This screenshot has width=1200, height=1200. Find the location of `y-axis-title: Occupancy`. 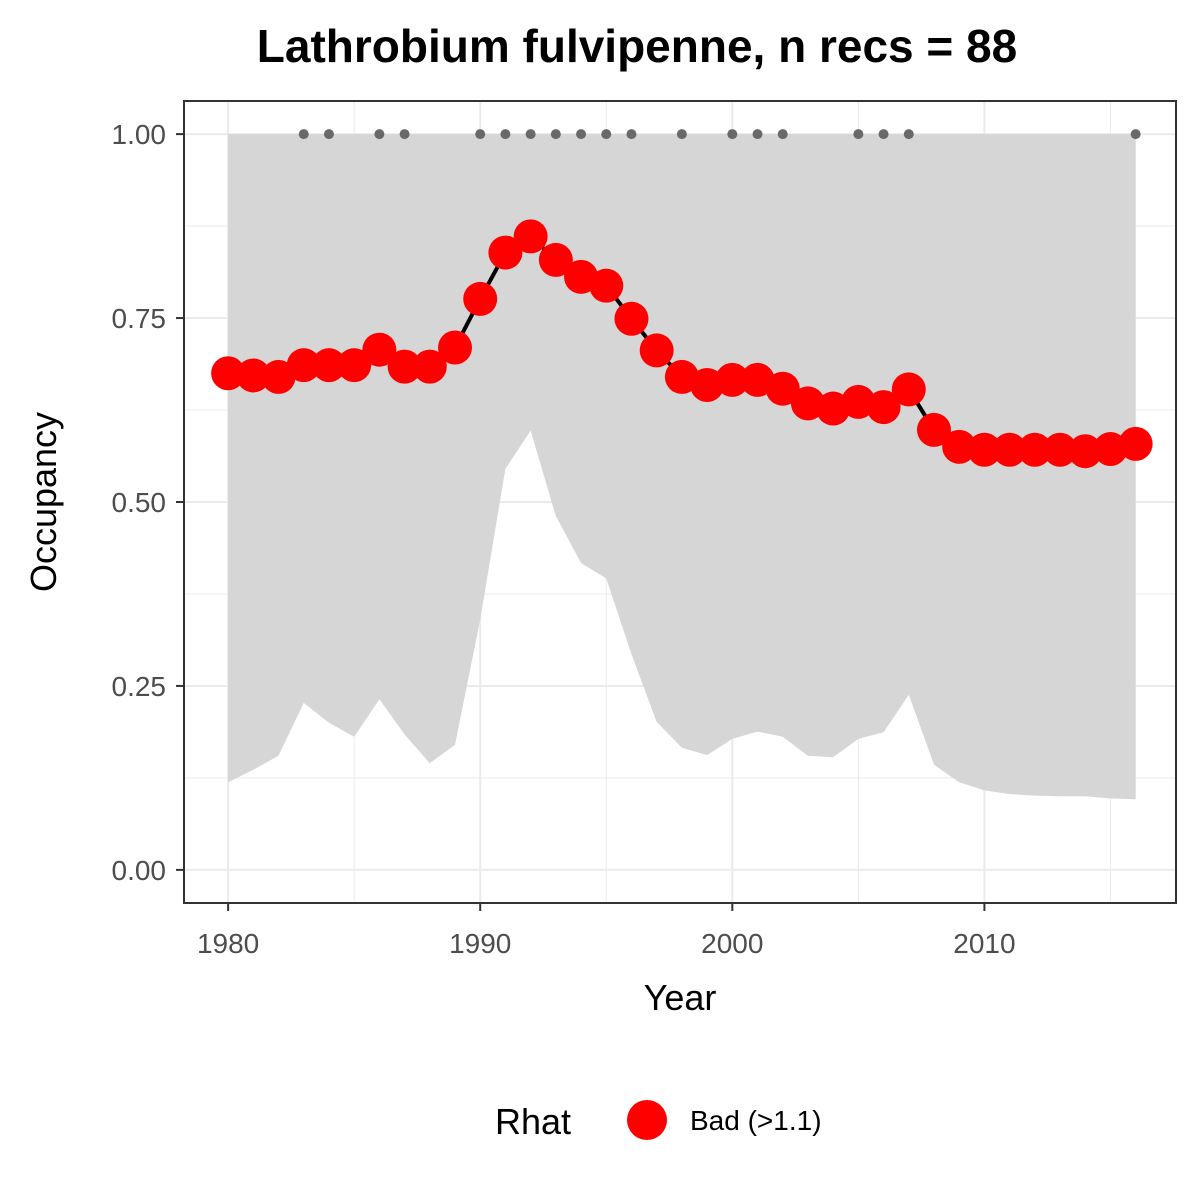

y-axis-title: Occupancy is located at coordinates (43, 502).